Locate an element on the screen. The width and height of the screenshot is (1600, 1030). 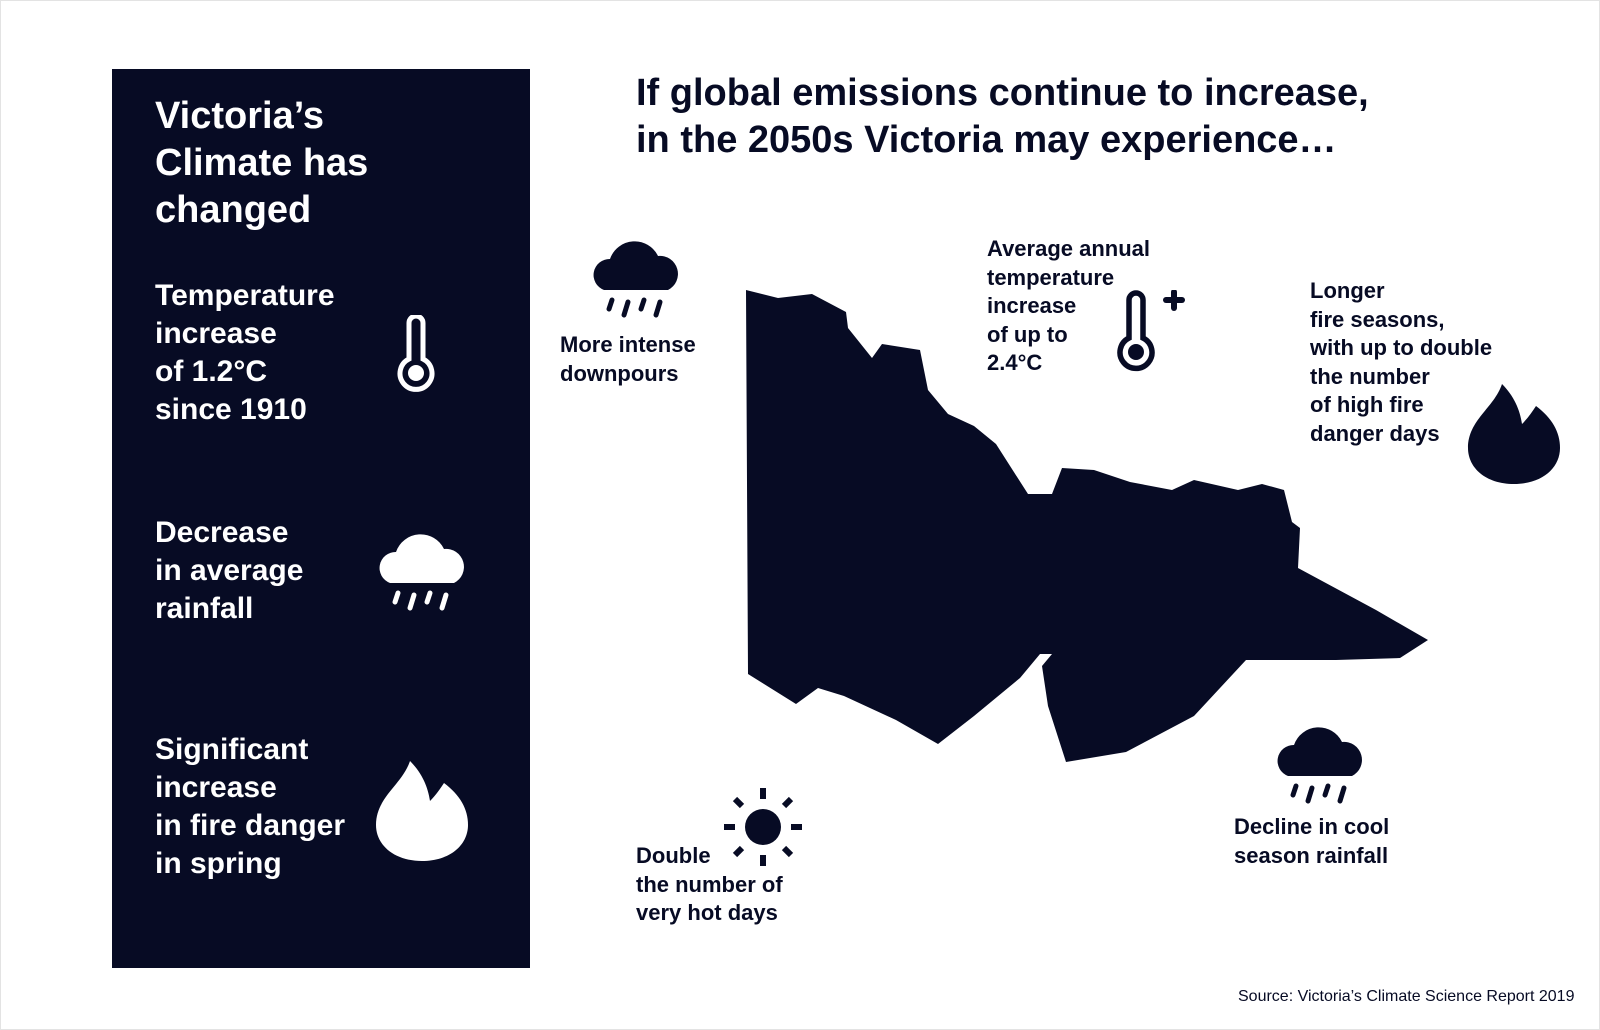
thermometer-icon is located at coordinates (416, 353).